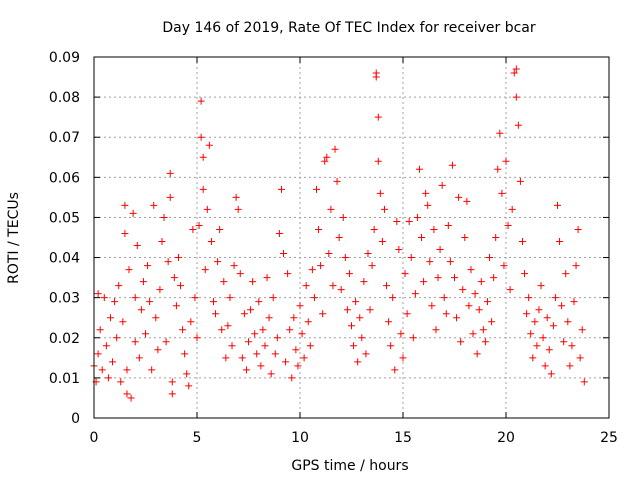 Image resolution: width=640 pixels, height=480 pixels. I want to click on x-tick-label: 20, so click(506, 438).